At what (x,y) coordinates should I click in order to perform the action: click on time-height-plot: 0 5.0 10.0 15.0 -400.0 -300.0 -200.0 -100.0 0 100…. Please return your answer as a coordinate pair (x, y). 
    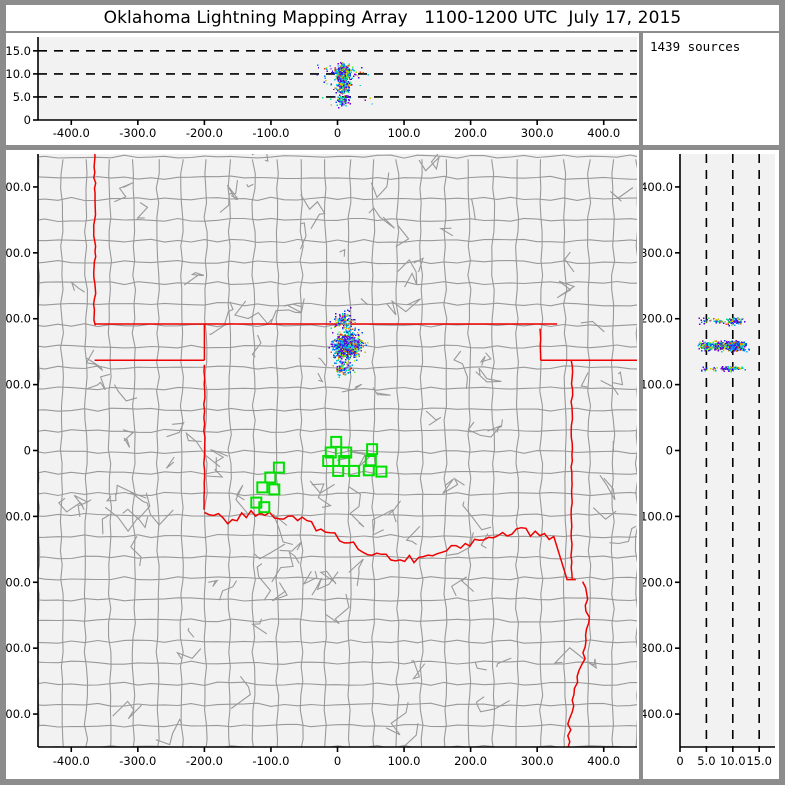
    Looking at the image, I should click on (322, 89).